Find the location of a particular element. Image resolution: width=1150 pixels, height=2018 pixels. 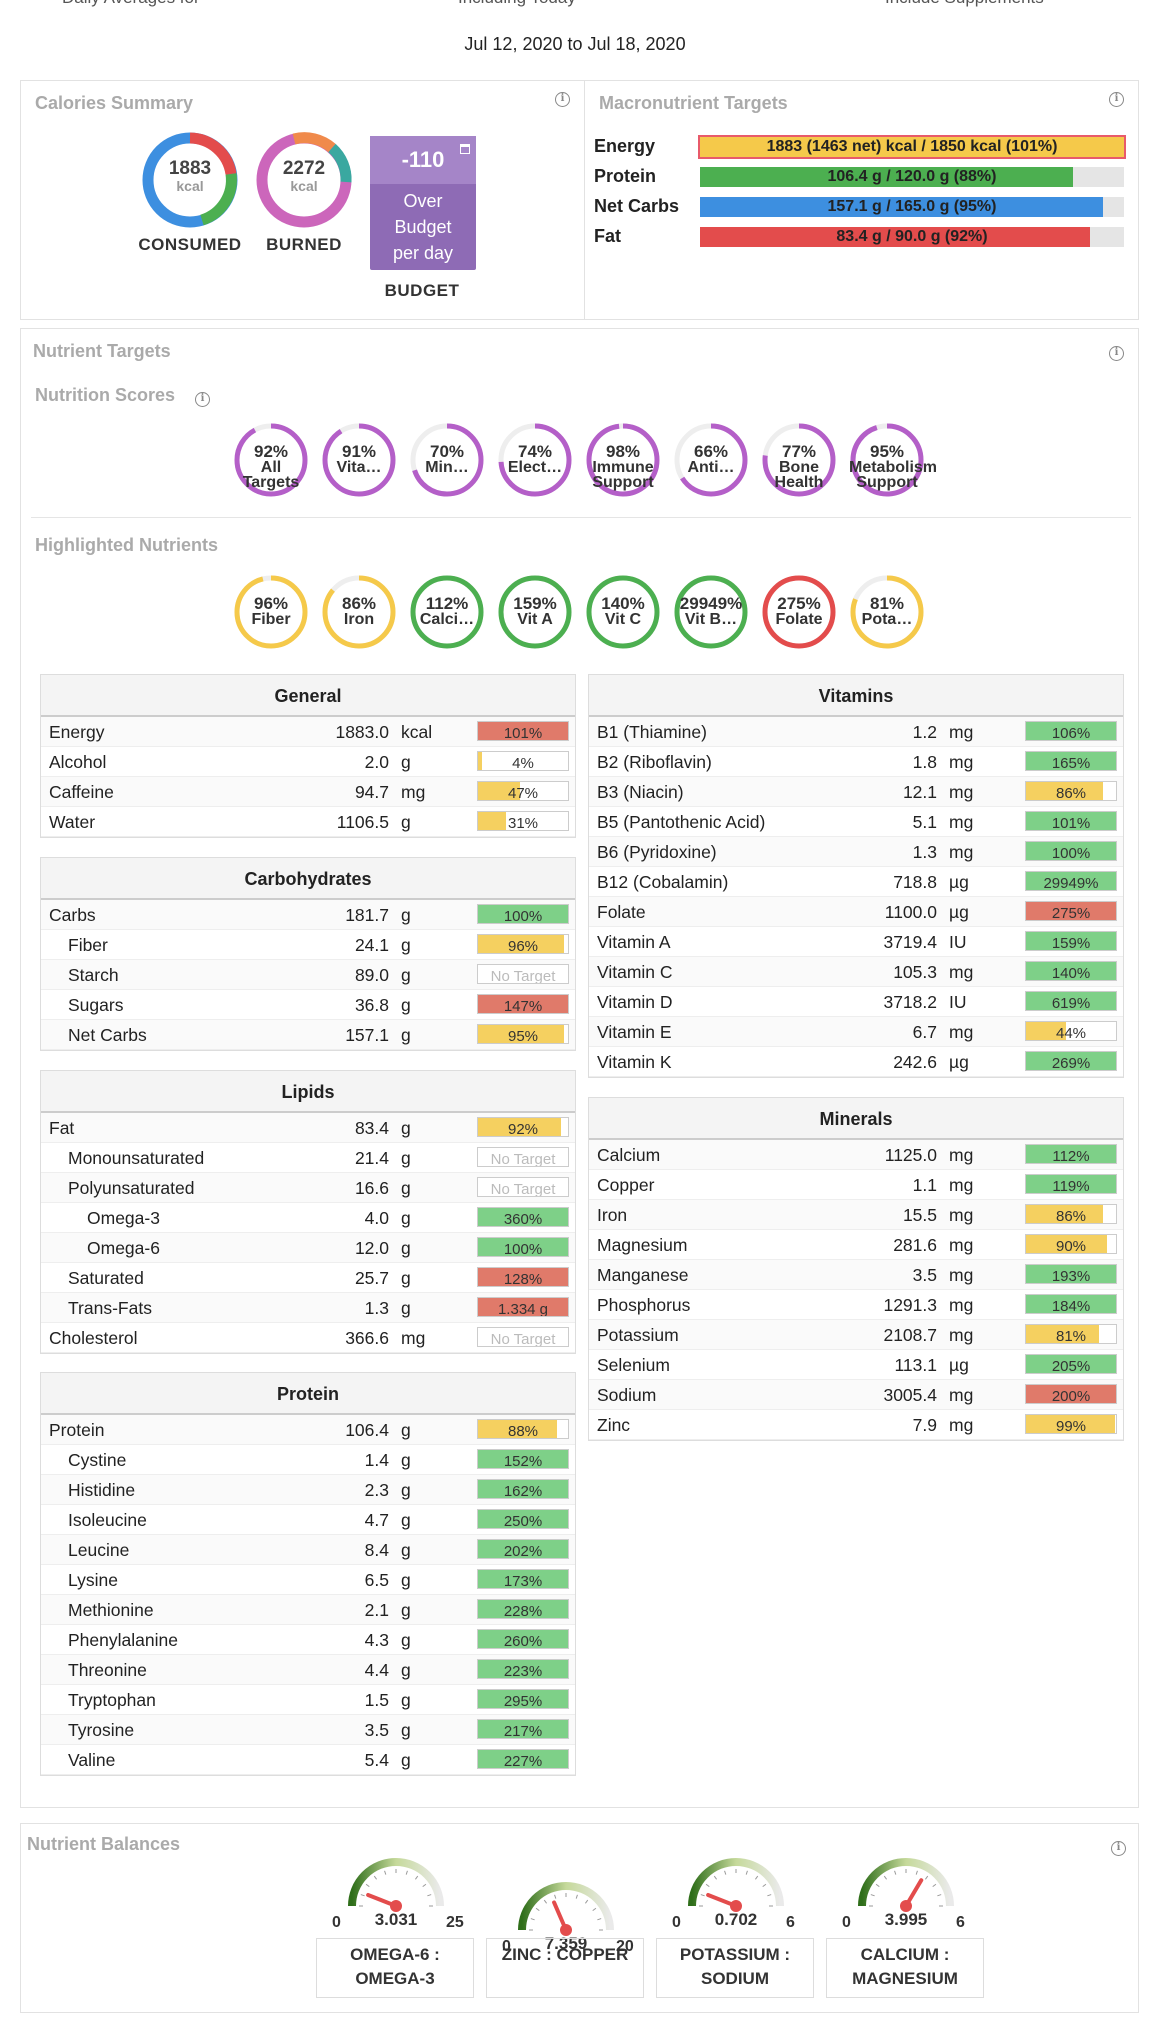

table-row: Calcium 1125.0 mg 112% is located at coordinates (856, 1155).